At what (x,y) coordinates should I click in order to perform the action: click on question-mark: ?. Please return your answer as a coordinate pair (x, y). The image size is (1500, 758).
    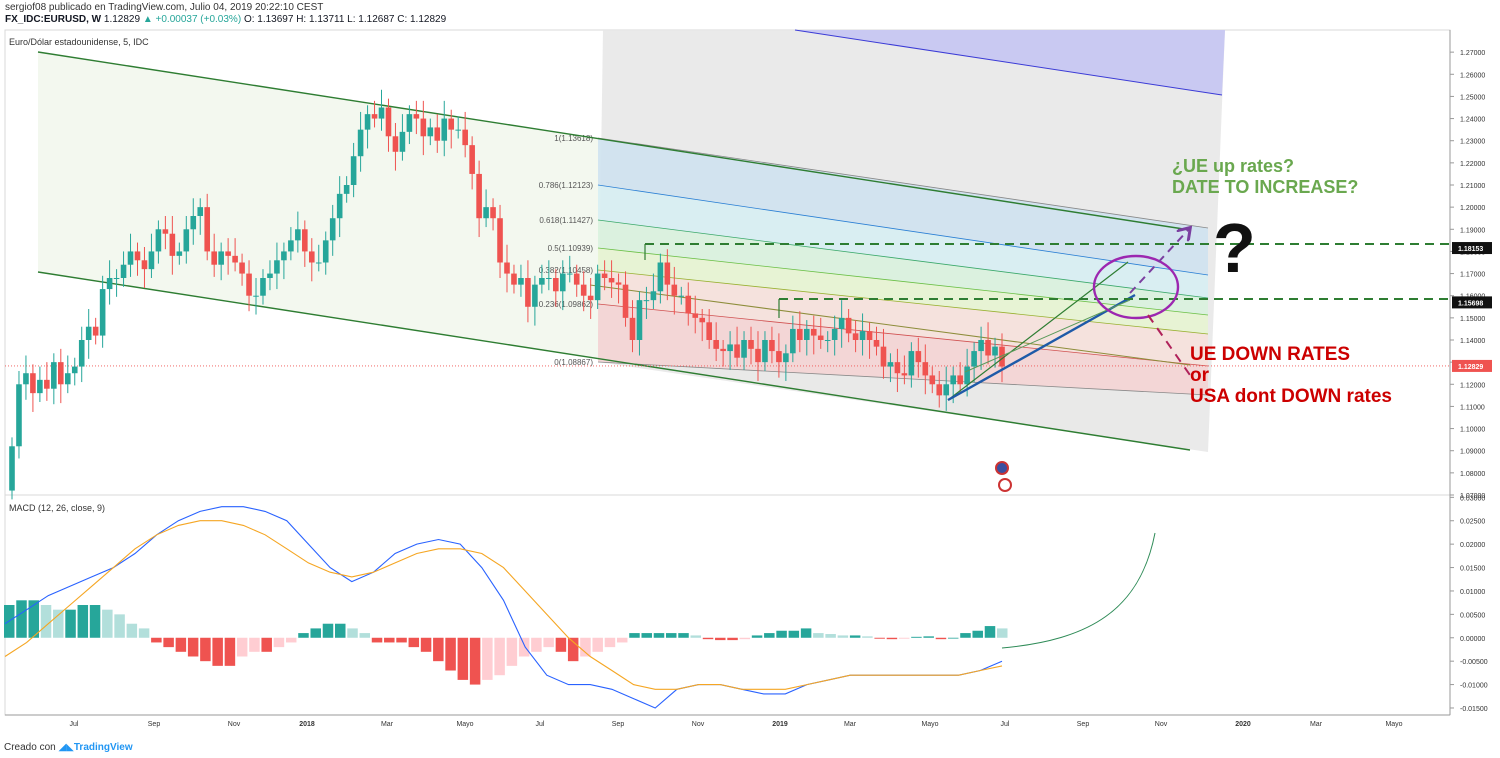
    Looking at the image, I should click on (1234, 248).